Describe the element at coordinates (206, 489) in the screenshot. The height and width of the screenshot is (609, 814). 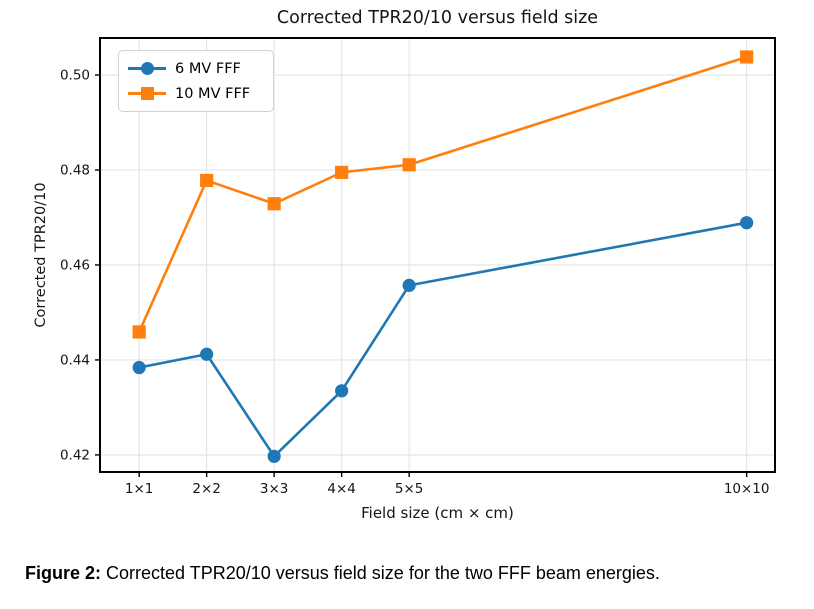
I see `x-tick-label: 2×2` at that location.